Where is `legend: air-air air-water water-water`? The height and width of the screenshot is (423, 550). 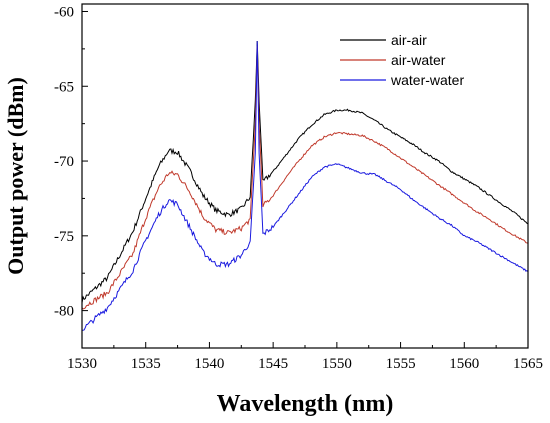 legend: air-air air-water water-water is located at coordinates (402, 60).